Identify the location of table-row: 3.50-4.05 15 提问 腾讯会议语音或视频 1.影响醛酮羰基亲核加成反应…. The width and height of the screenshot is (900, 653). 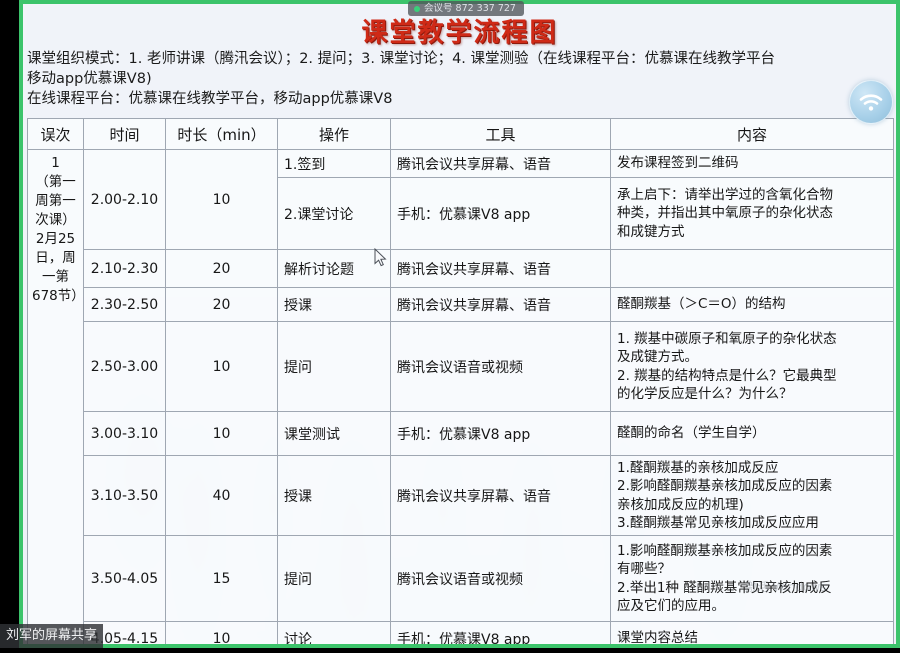
(461, 578).